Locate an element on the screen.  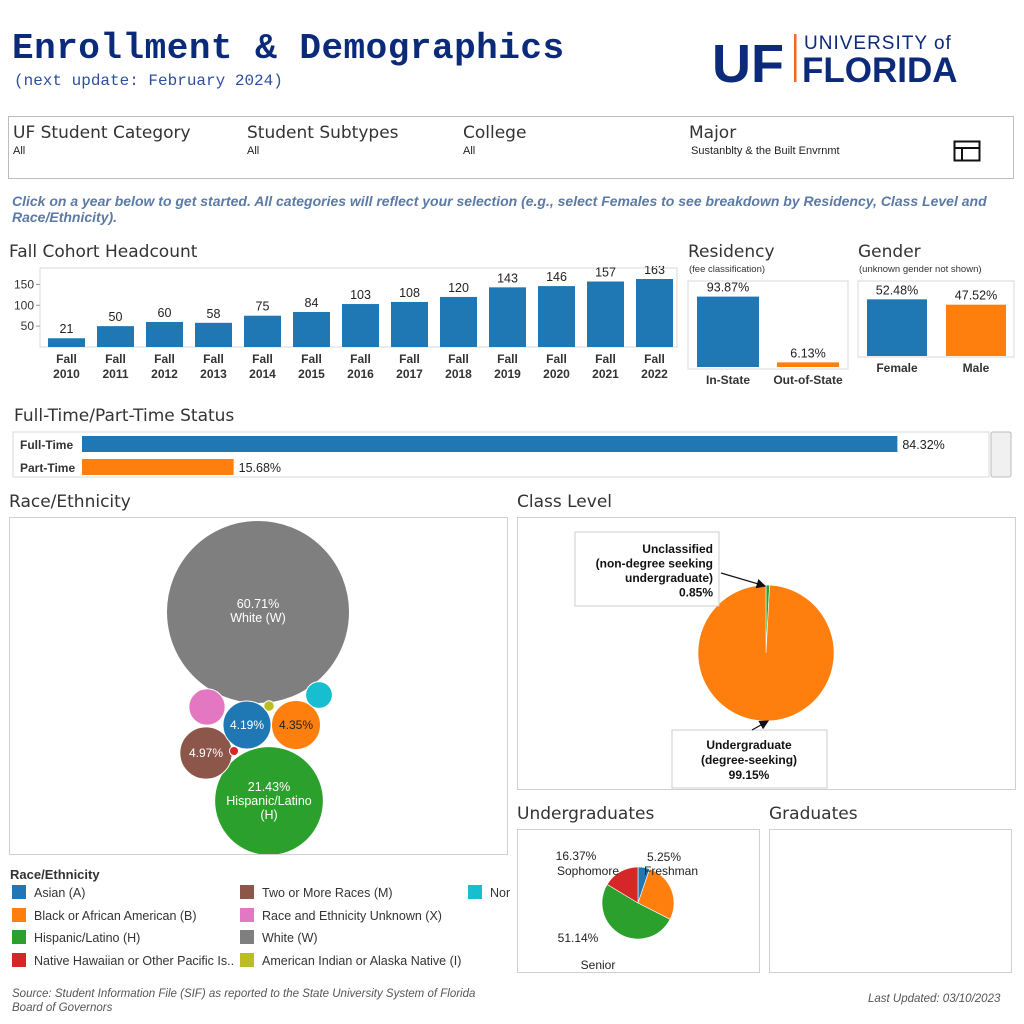
undergrads-pie: 5.25%Freshman 51.14% Senior 16.37%Sophomore is located at coordinates (627, 910).